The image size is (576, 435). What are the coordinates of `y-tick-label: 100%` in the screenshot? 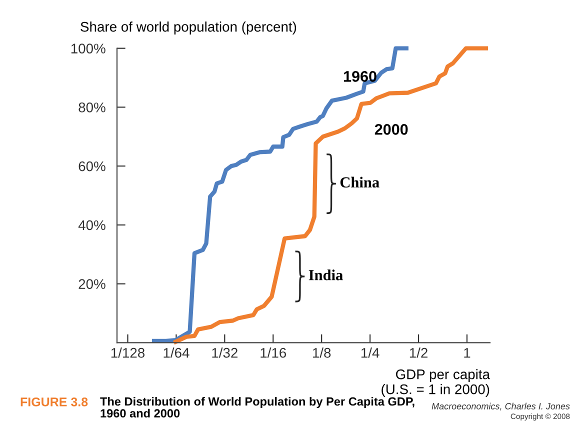 It's located at (88, 49).